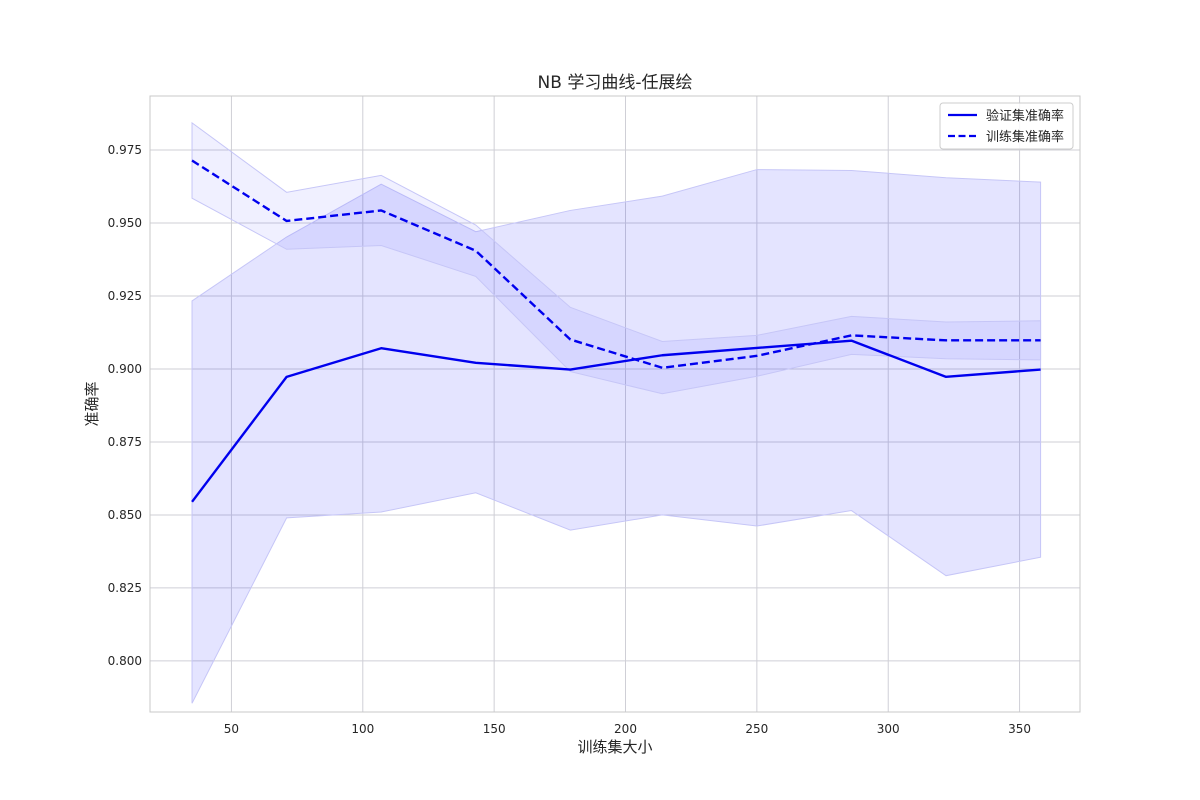 This screenshot has height=800, width=1200. I want to click on y-tick-label: 0.875, so click(125, 442).